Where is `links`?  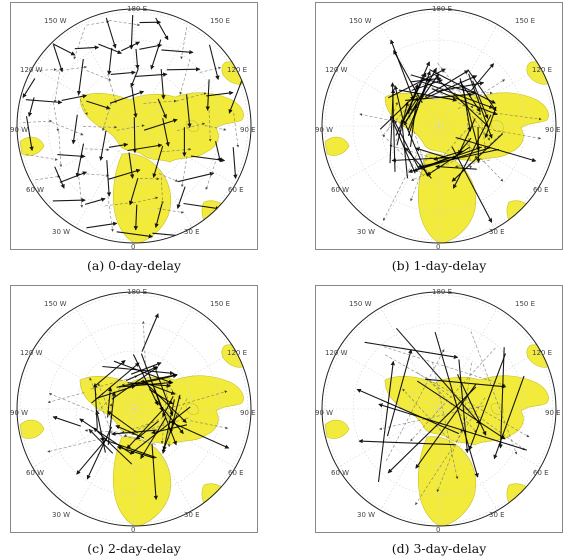
links is located at coordinates (450, 131).